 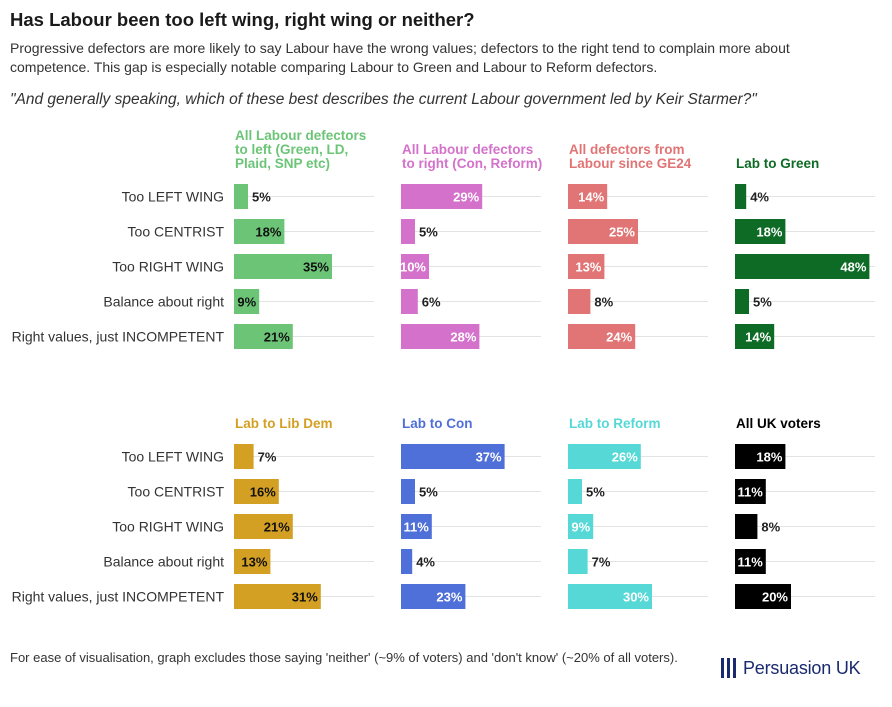 I want to click on data-label: 6%, so click(x=431, y=302).